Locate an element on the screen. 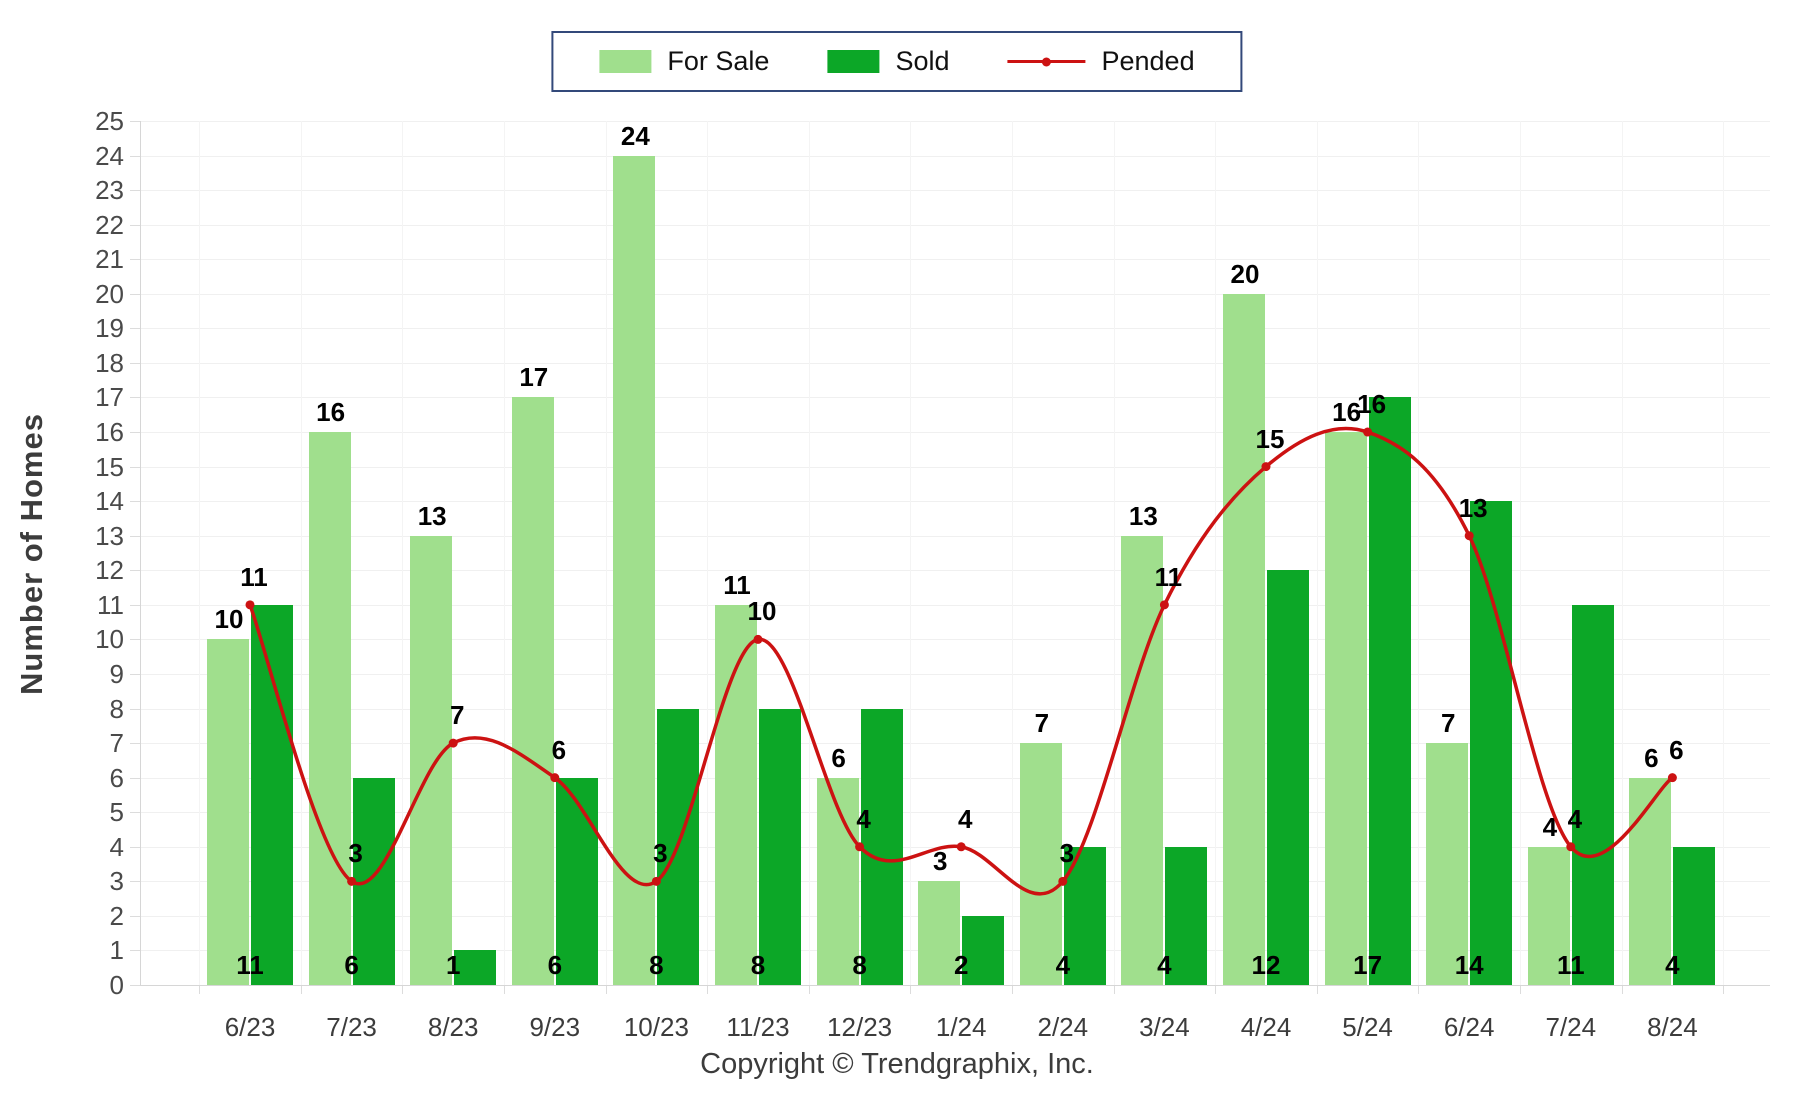 The width and height of the screenshot is (1794, 1097). y-tick-label: 23 is located at coordinates (109, 190).